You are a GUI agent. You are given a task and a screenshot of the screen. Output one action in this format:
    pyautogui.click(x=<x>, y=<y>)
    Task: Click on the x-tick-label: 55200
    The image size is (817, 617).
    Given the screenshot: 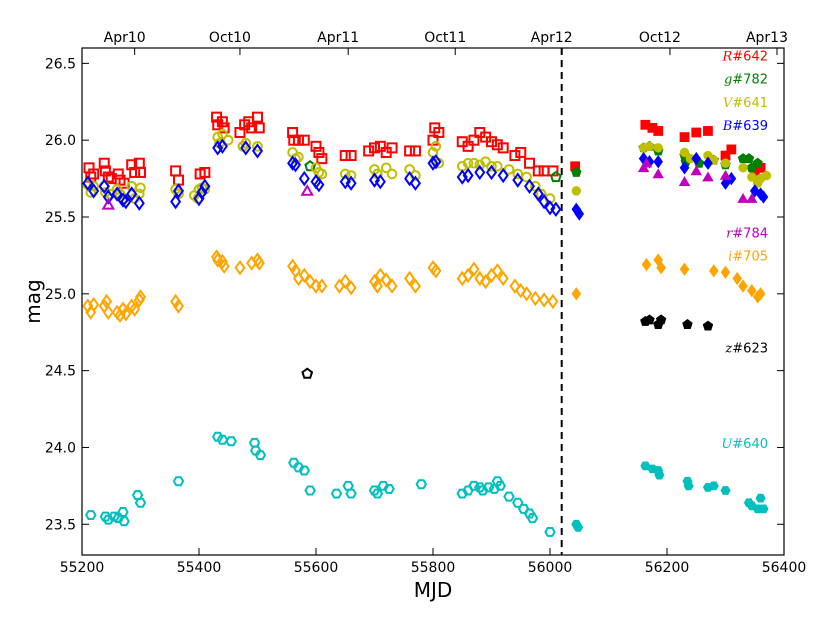 What is the action you would take?
    pyautogui.click(x=82, y=568)
    